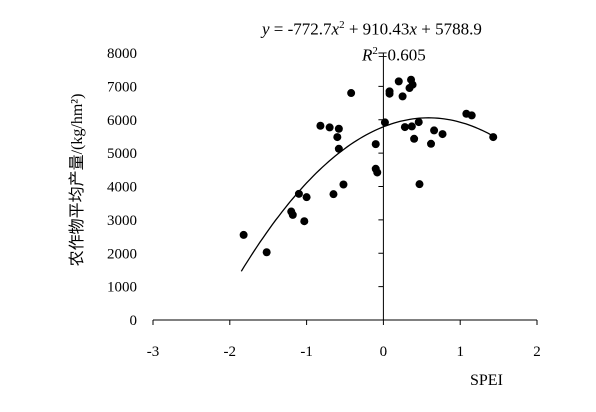  Describe the element at coordinates (122, 188) in the screenshot. I see `y-tick-label: 4000` at that location.